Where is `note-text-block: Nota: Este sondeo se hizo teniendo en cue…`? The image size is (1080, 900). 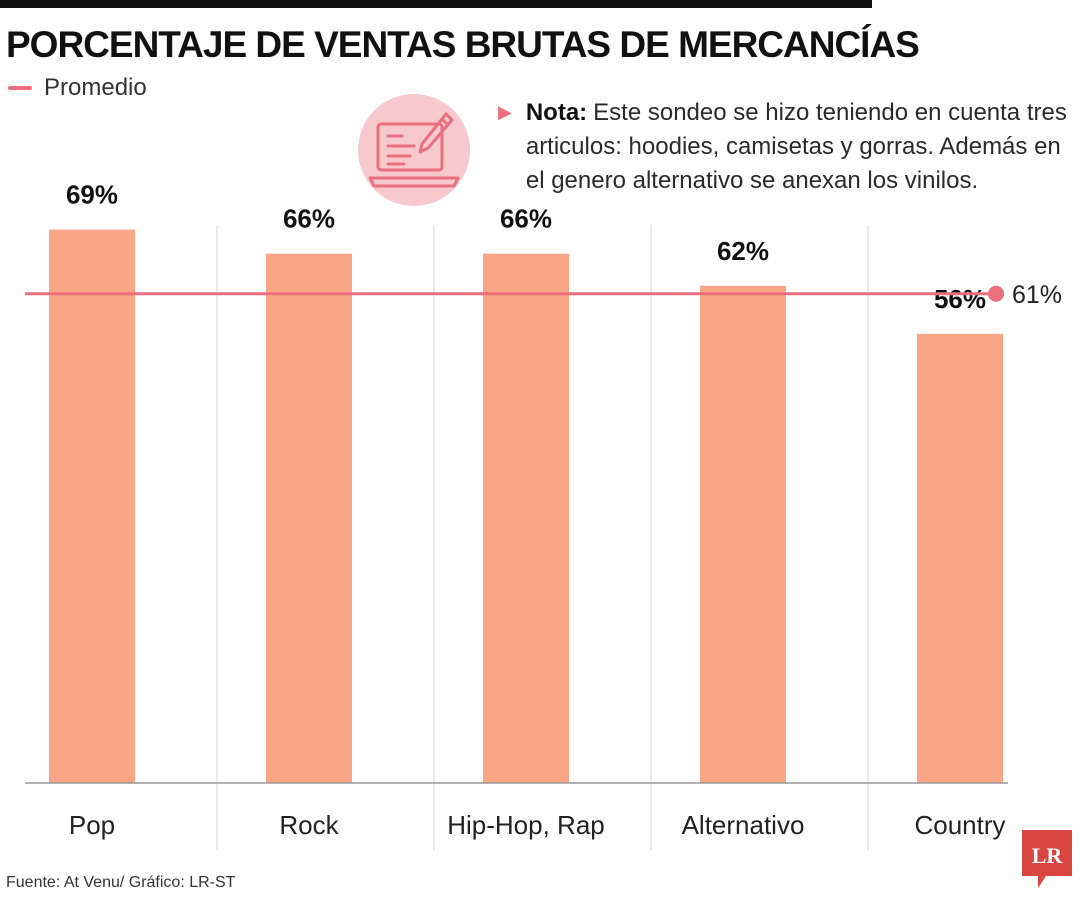
note-text-block: Nota: Este sondeo se hizo teniendo en cue… is located at coordinates (799, 147).